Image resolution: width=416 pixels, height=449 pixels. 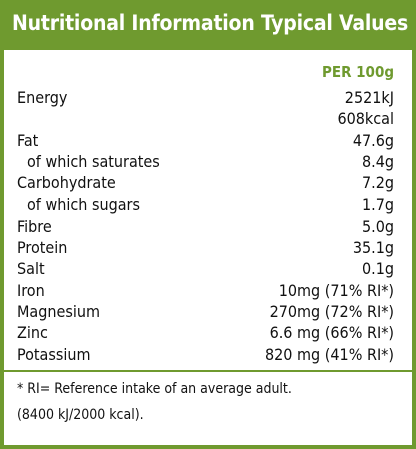 What do you see at coordinates (42, 97) in the screenshot?
I see `nutrient-label: Energy` at bounding box center [42, 97].